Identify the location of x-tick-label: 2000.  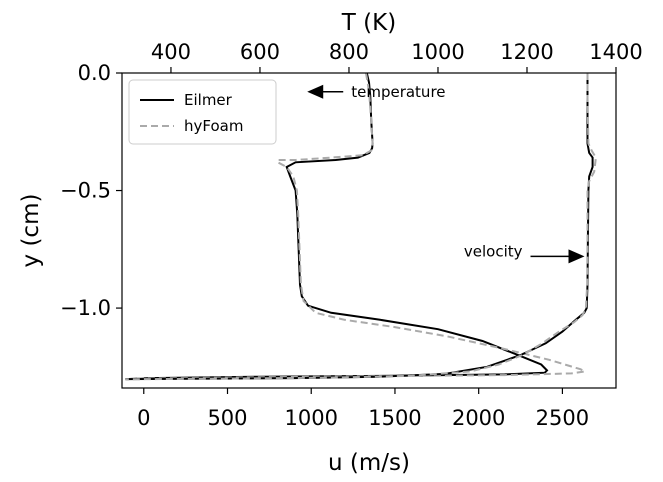
(478, 418).